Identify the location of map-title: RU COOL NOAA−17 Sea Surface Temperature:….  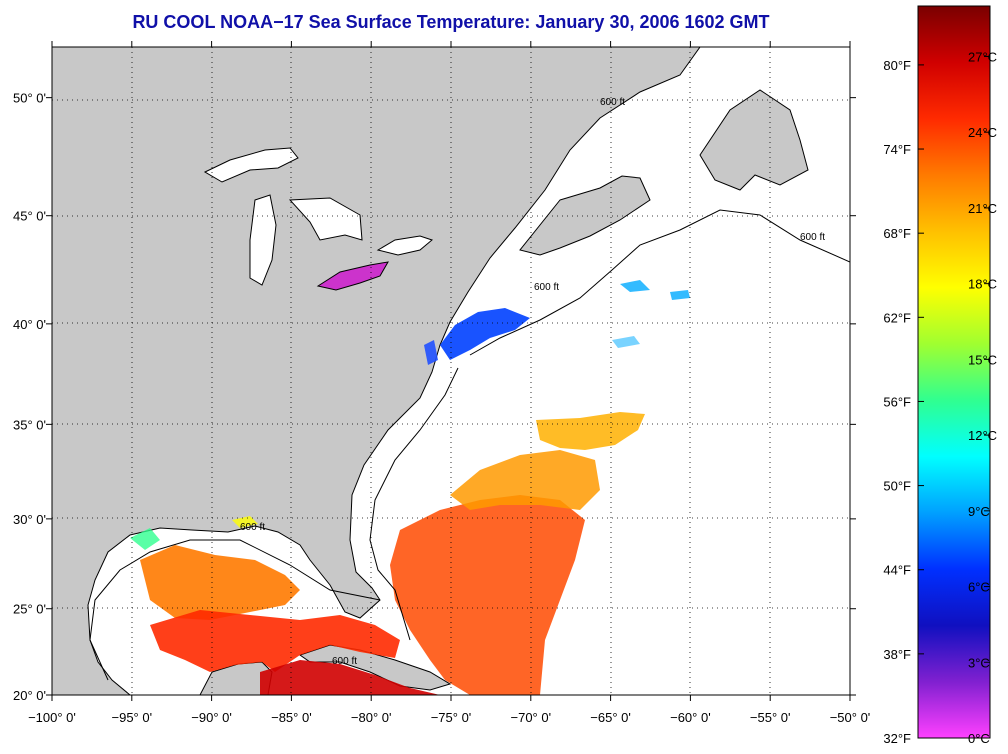
(451, 22).